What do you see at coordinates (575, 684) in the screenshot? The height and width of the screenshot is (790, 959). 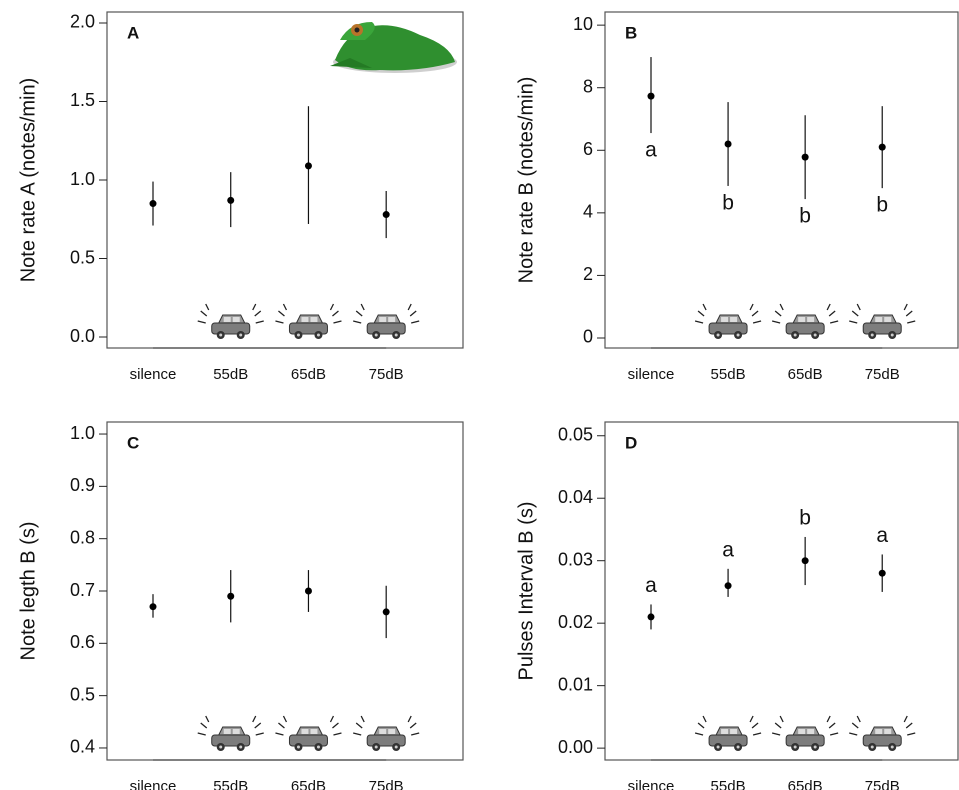 I see `y-tick-label: 0.01` at bounding box center [575, 684].